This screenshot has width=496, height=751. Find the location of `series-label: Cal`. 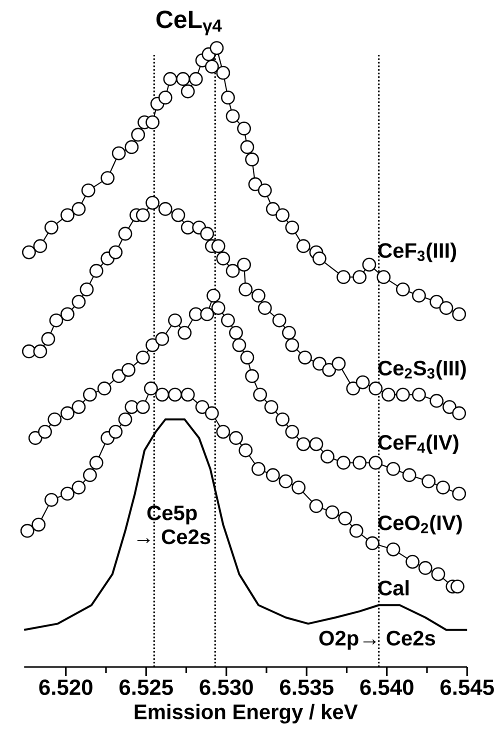

series-label: Cal is located at coordinates (393, 588).